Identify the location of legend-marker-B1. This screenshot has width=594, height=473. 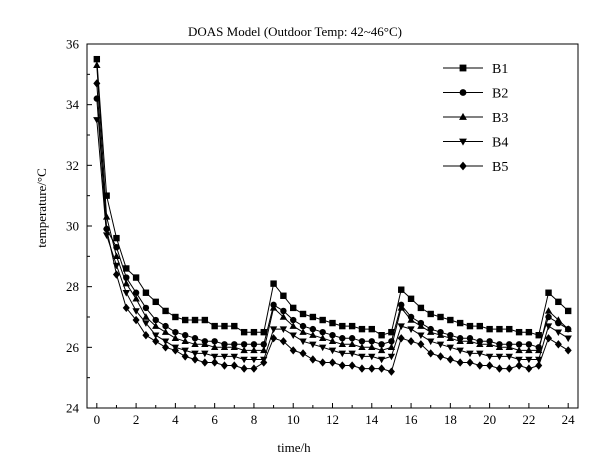
(463, 68).